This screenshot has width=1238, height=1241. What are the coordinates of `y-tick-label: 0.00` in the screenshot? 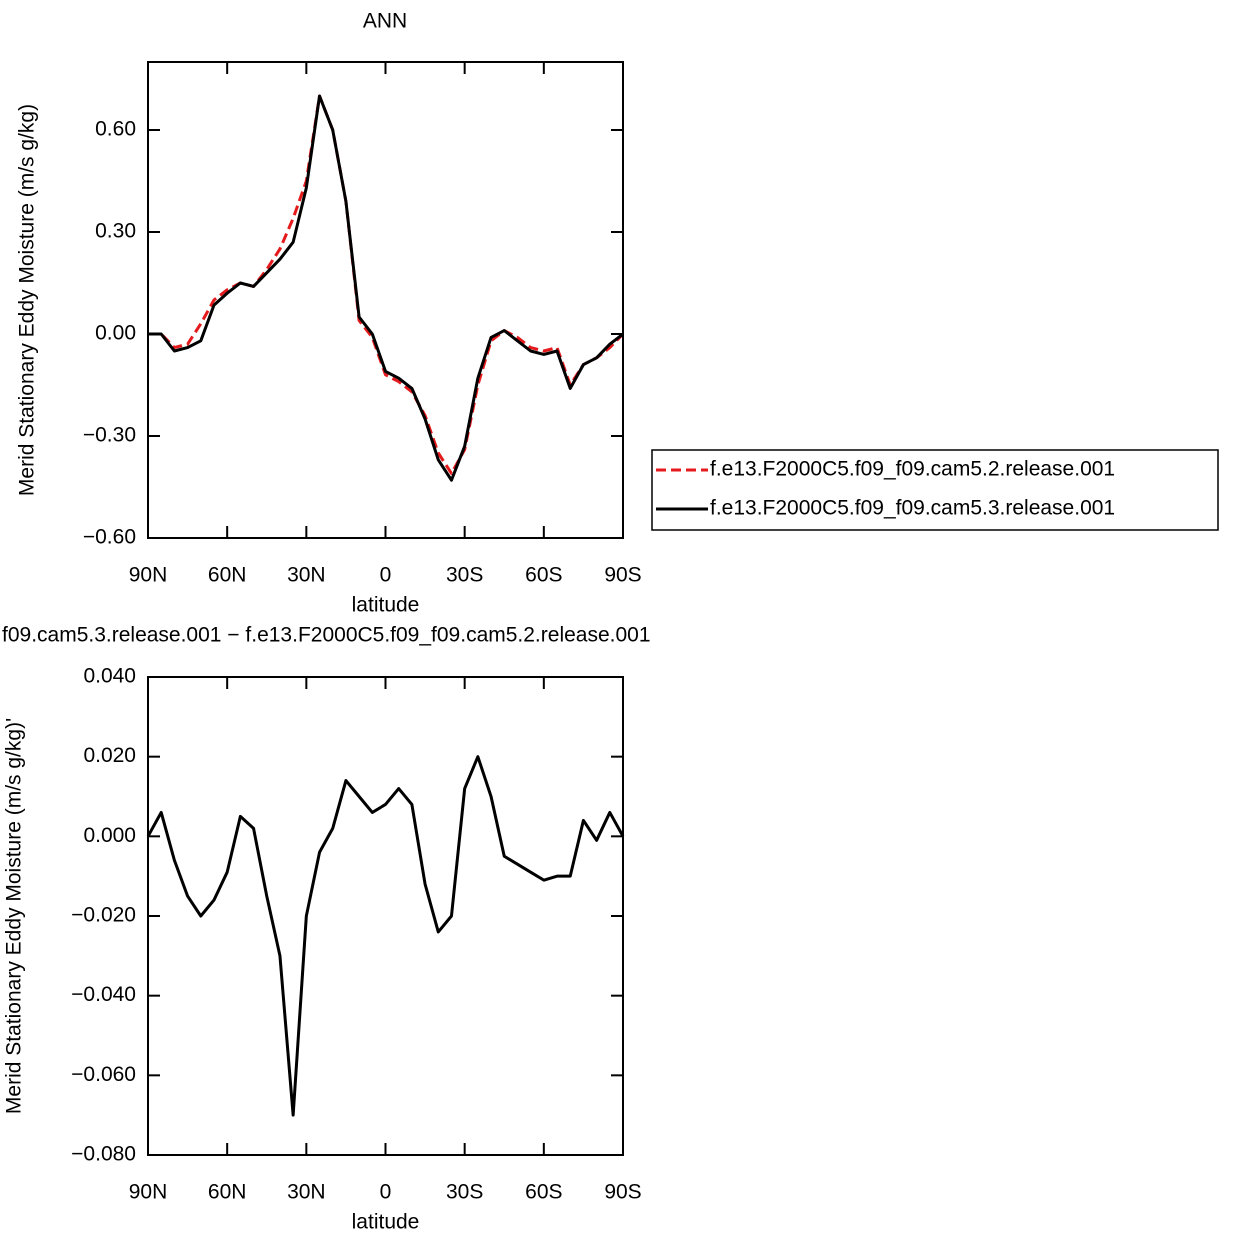 It's located at (115, 333).